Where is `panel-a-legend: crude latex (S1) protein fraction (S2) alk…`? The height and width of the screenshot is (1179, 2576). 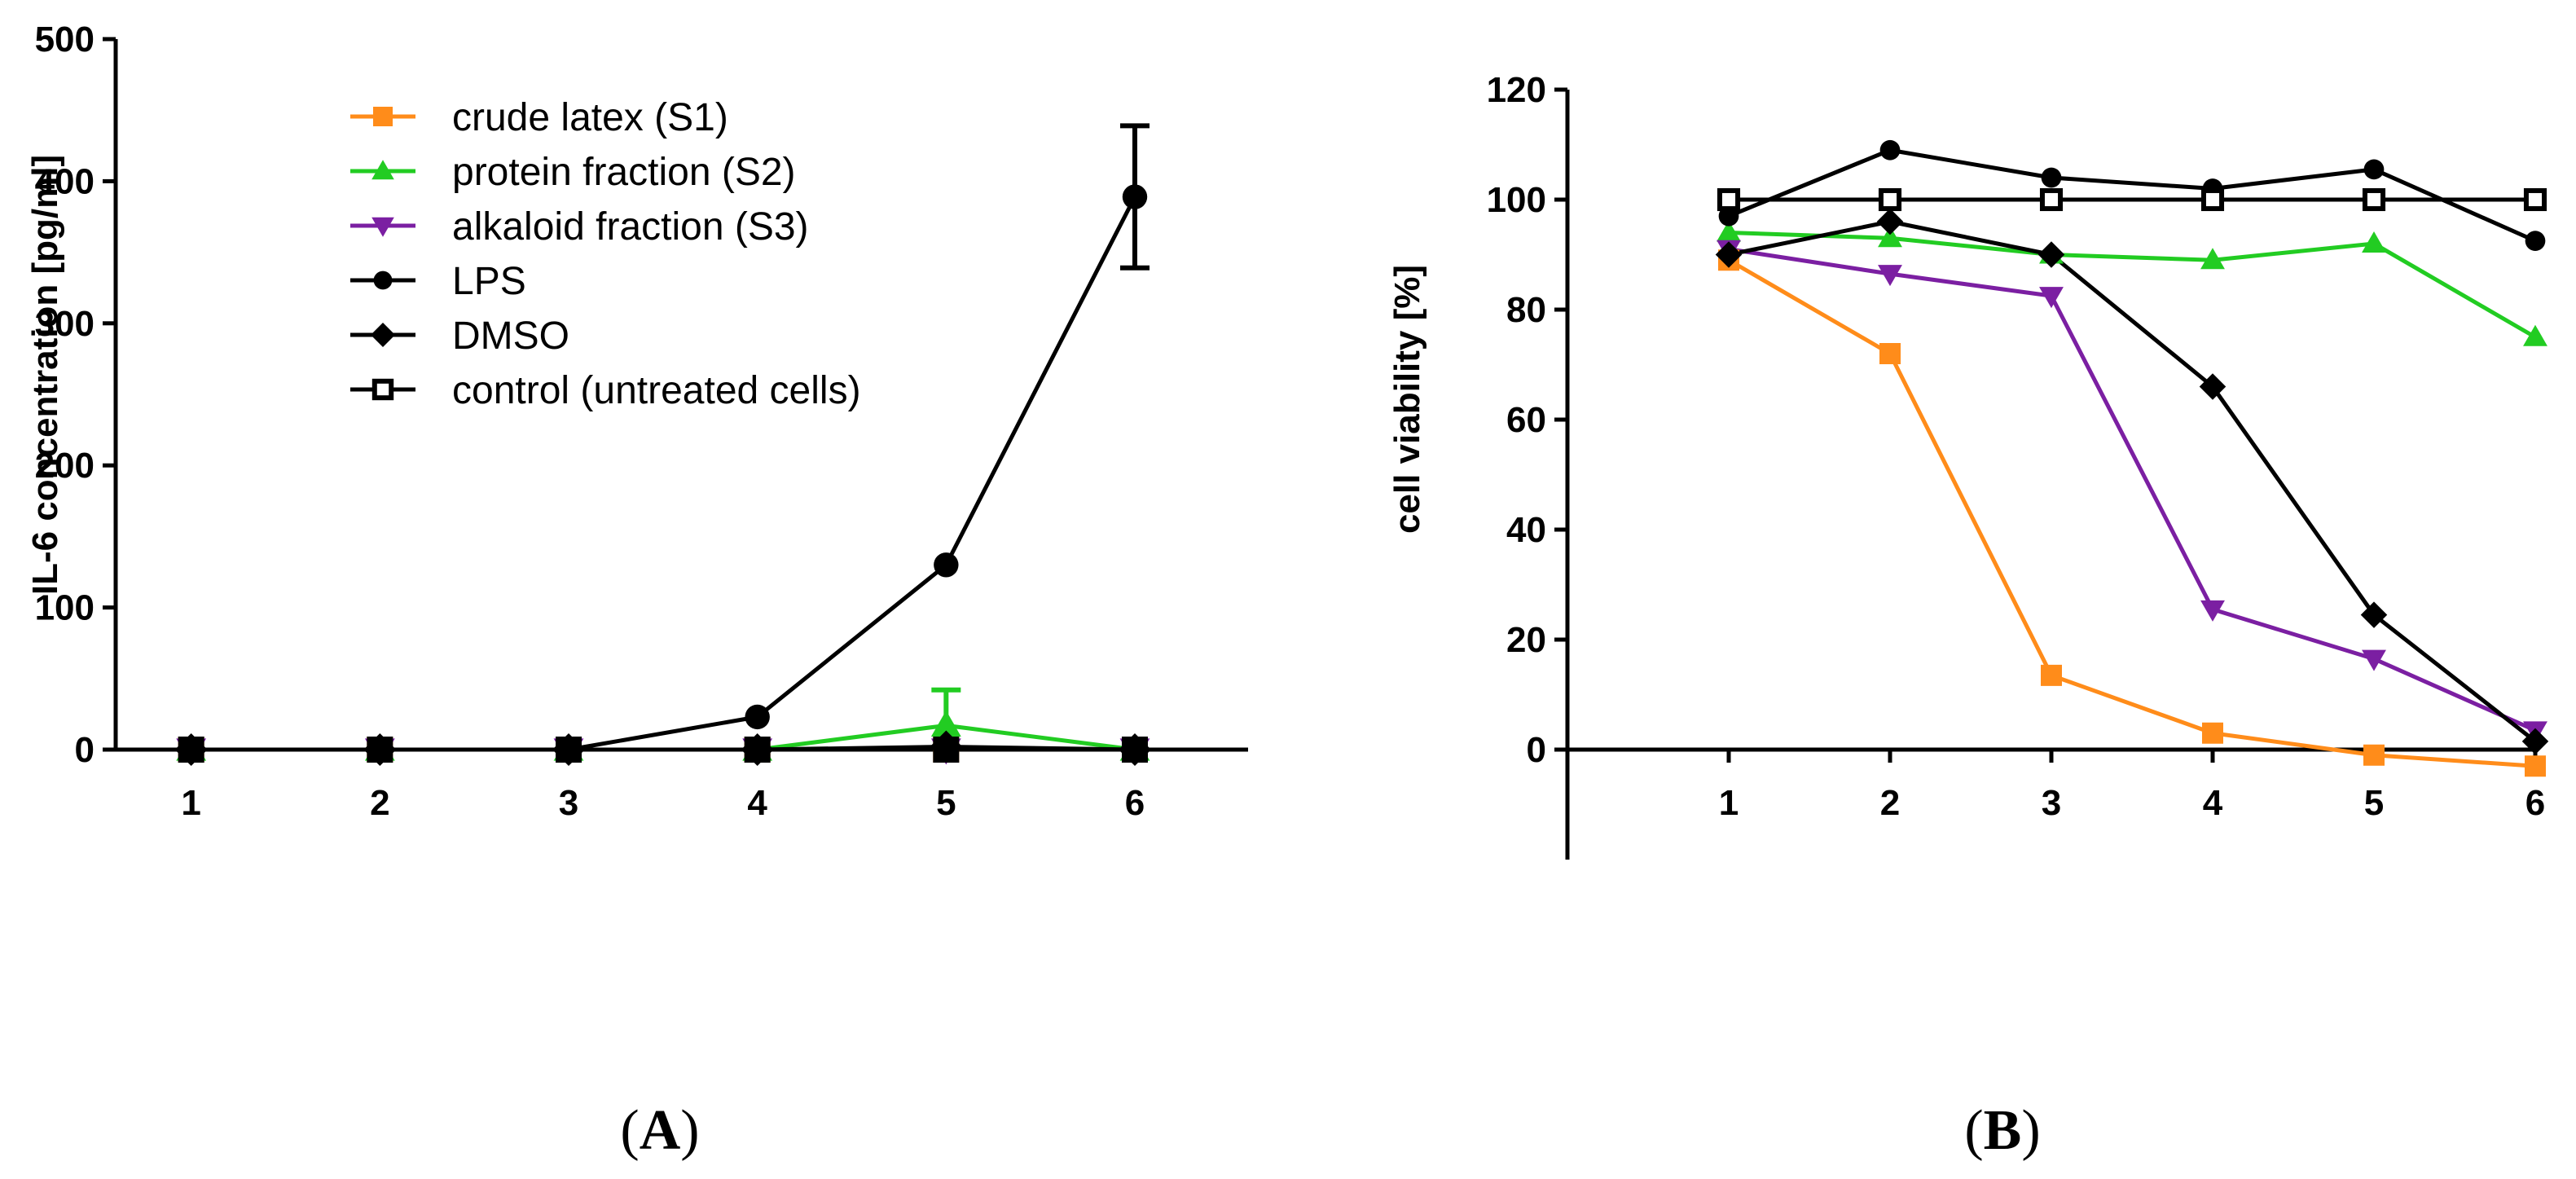
panel-a-legend: crude latex (S1) protein fraction (S2) alk… is located at coordinates (605, 254).